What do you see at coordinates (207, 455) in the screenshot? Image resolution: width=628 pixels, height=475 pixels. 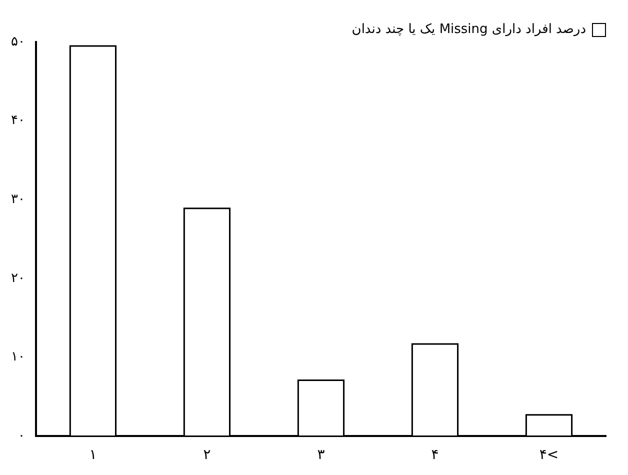 I see `x-tick-label: ۲` at bounding box center [207, 455].